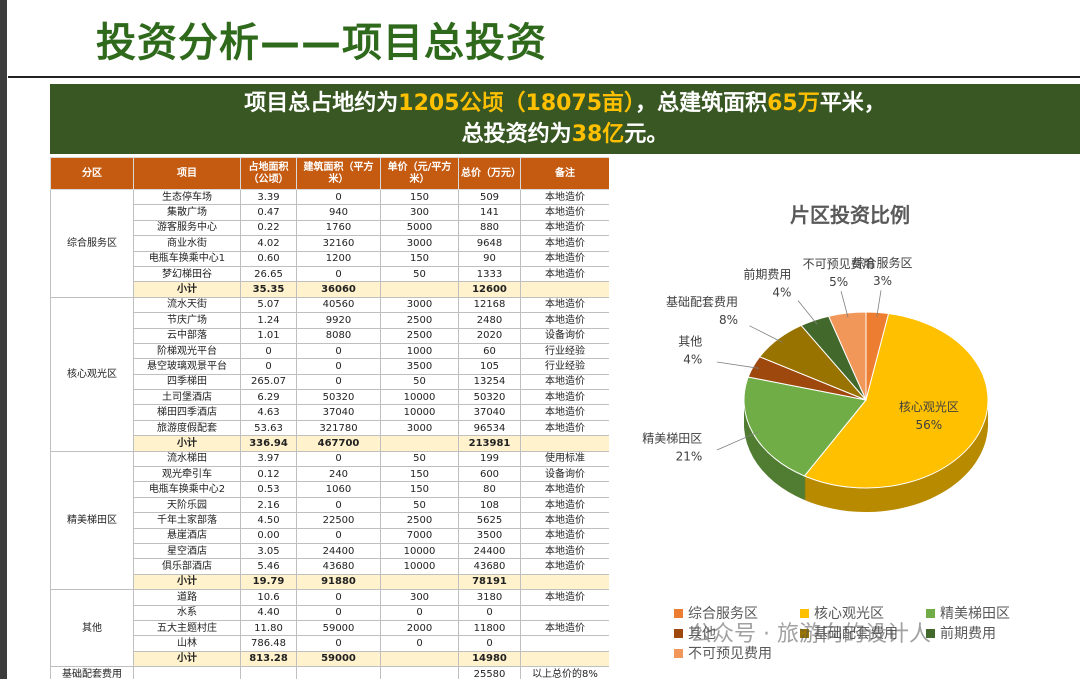  What do you see at coordinates (329, 173) in the screenshot?
I see `header-row: 分区 项目 占地面积（公顷） 建筑面积（平方米） 单价（元/平方米） 总价（万元） 备注` at bounding box center [329, 173].